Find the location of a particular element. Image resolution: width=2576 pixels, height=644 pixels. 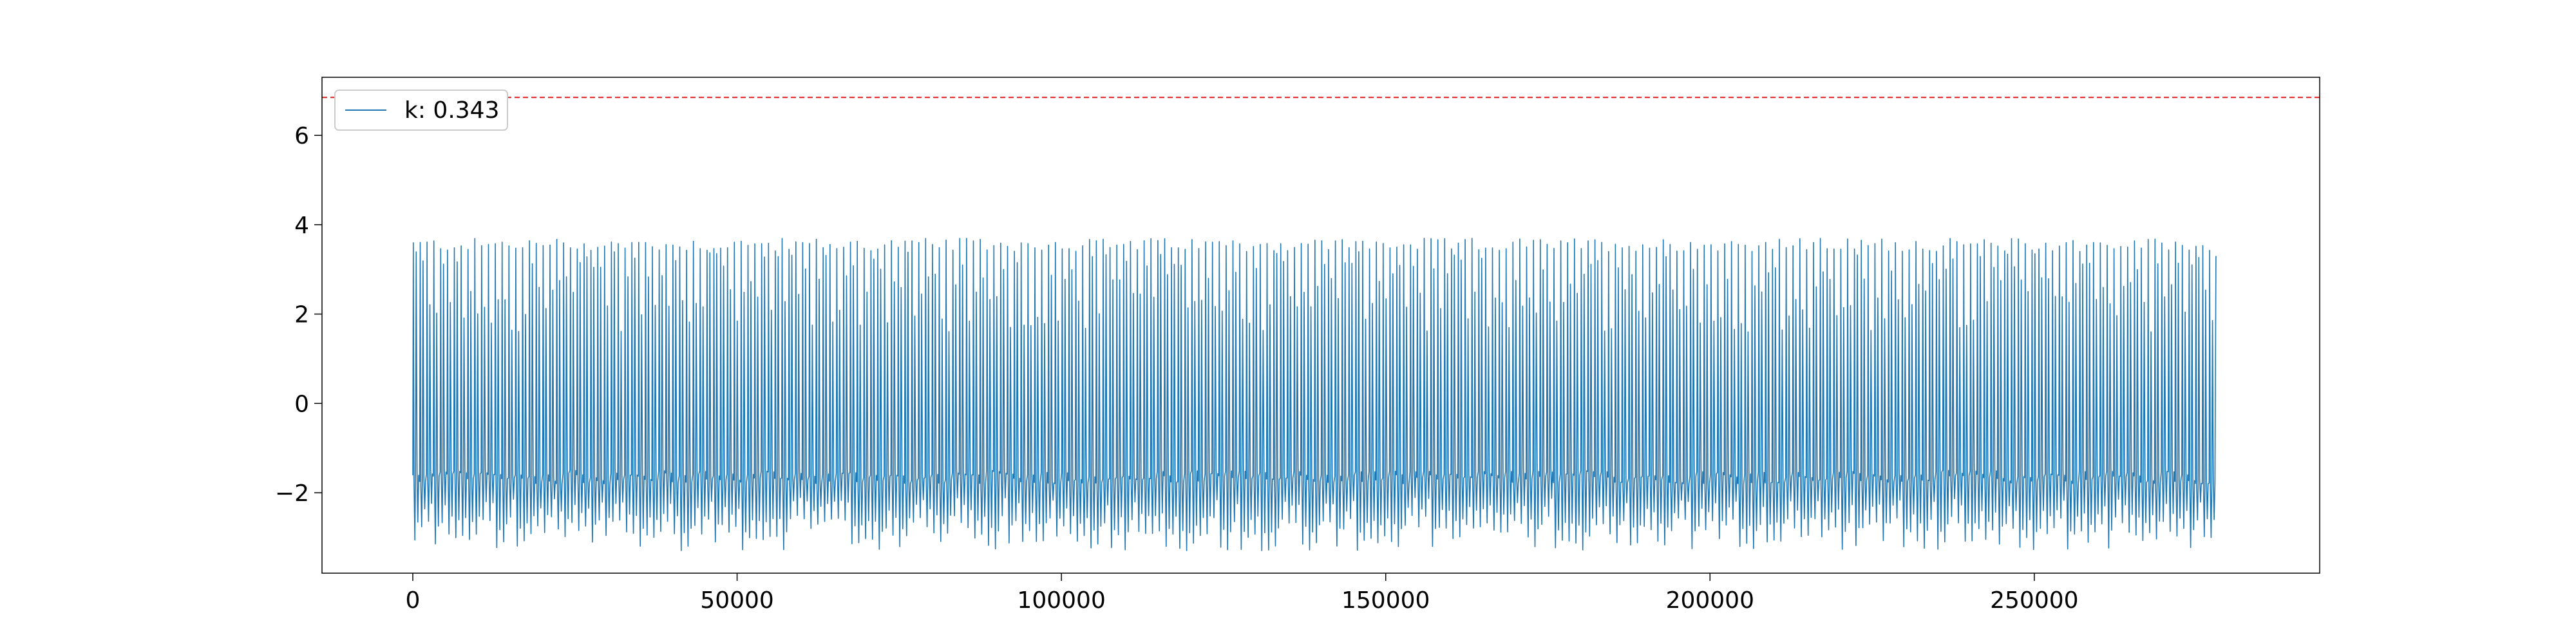

x-tick-label: 0 is located at coordinates (414, 601).